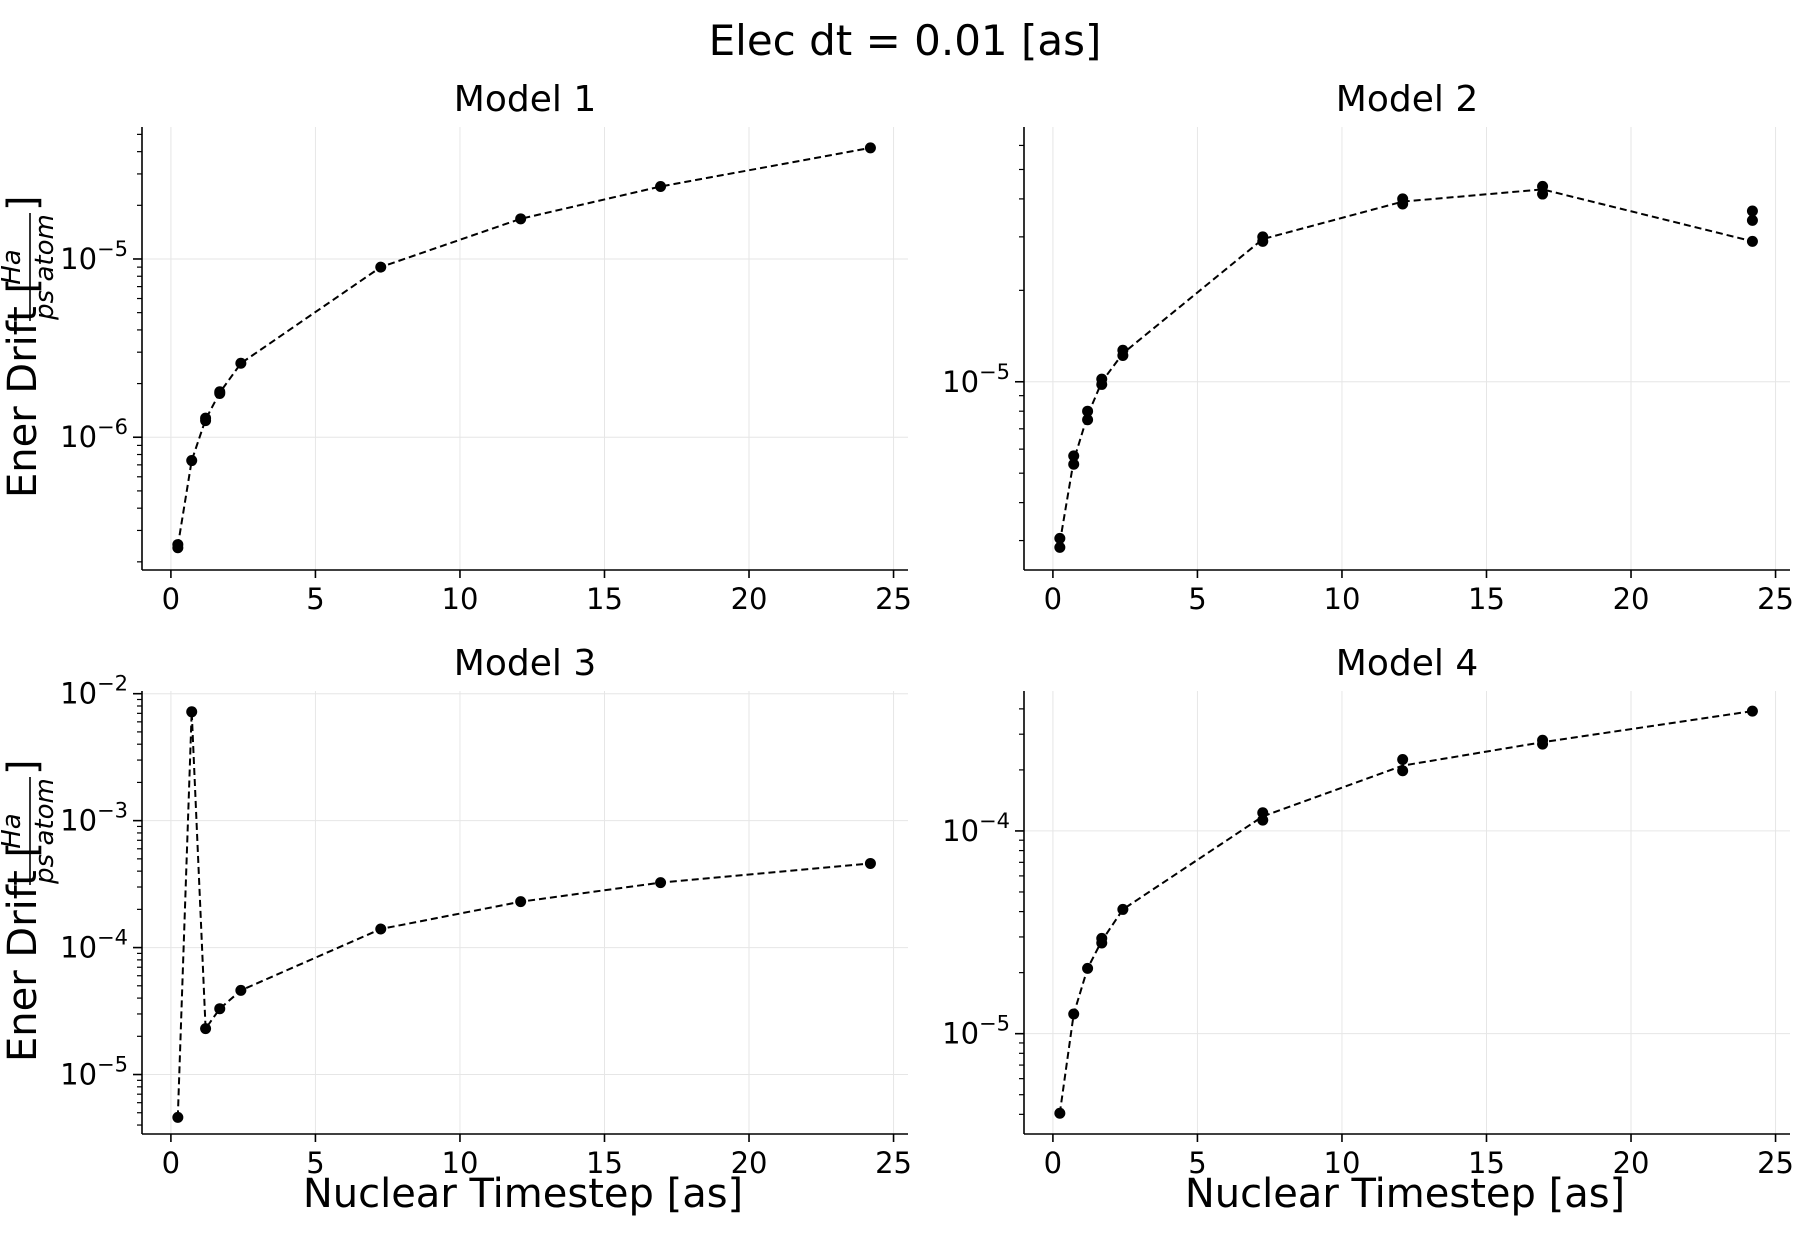 This screenshot has height=1250, width=1800. I want to click on y-axis-label-bottom-row: Ener Drift [Ha ps atom], so click(30, 910).